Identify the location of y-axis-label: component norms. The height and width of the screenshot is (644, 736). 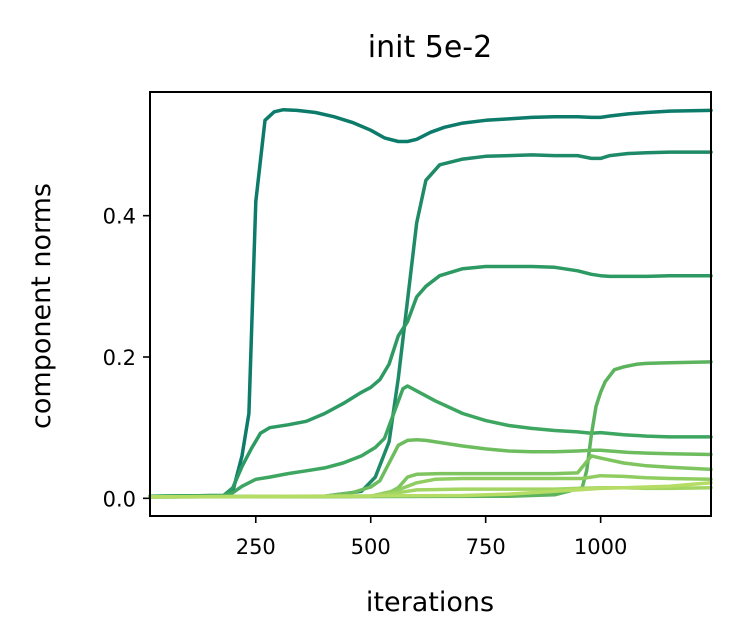
(41, 306).